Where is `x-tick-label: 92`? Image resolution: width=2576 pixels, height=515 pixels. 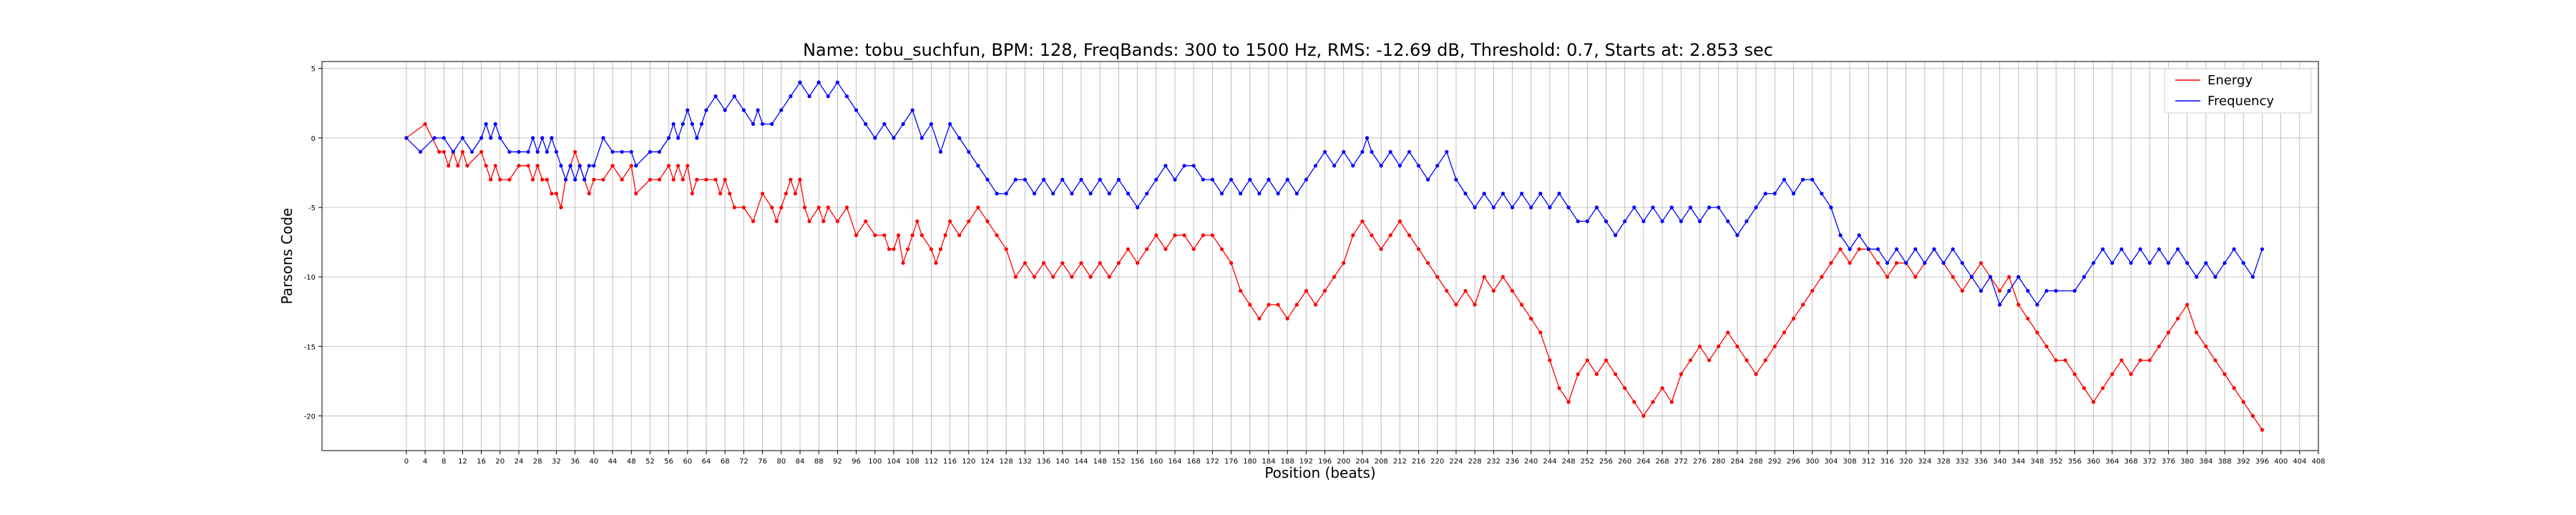
x-tick-label: 92 is located at coordinates (837, 462).